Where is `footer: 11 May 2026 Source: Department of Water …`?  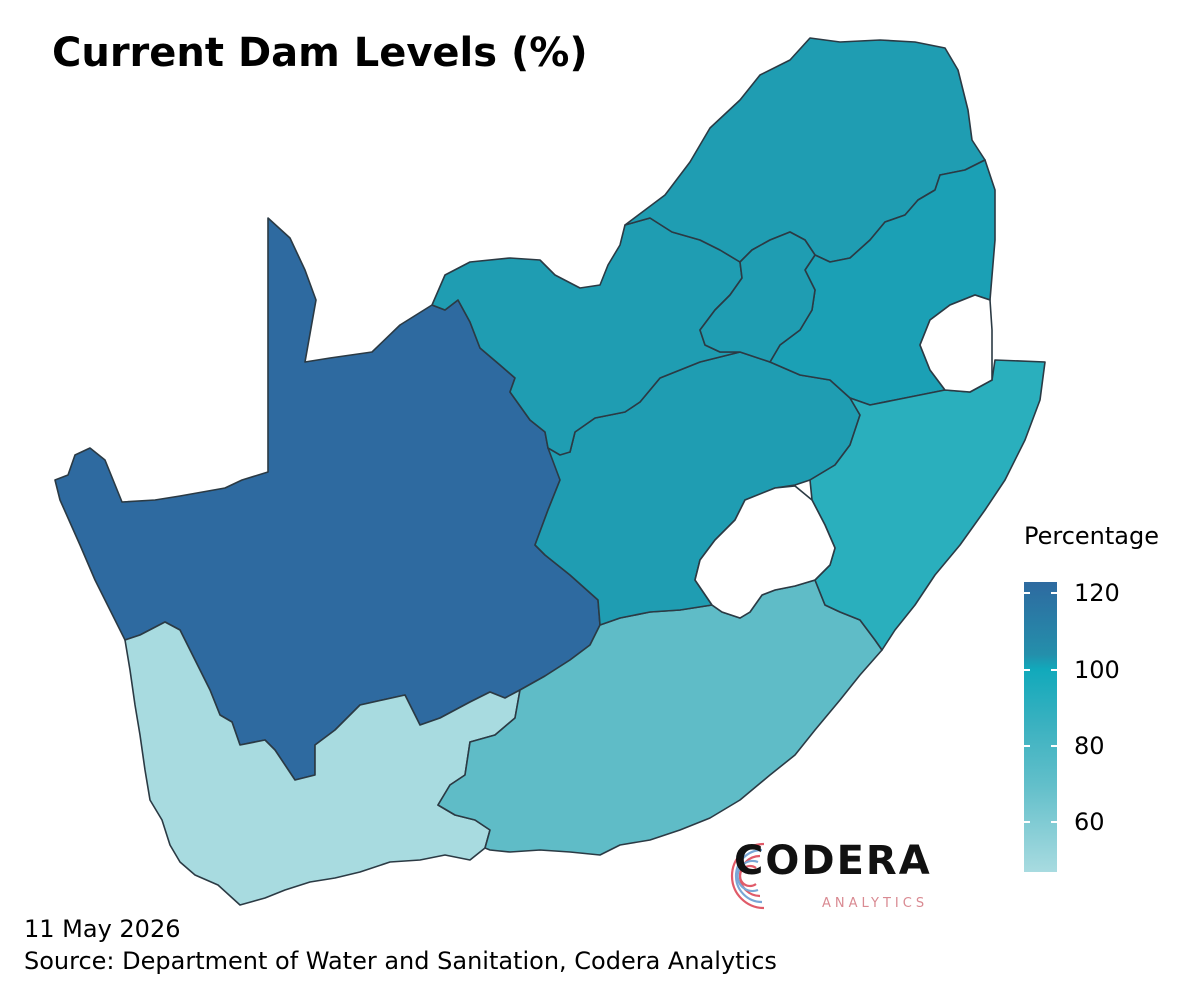
footer: 11 May 2026 Source: Department of Water … is located at coordinates (400, 945).